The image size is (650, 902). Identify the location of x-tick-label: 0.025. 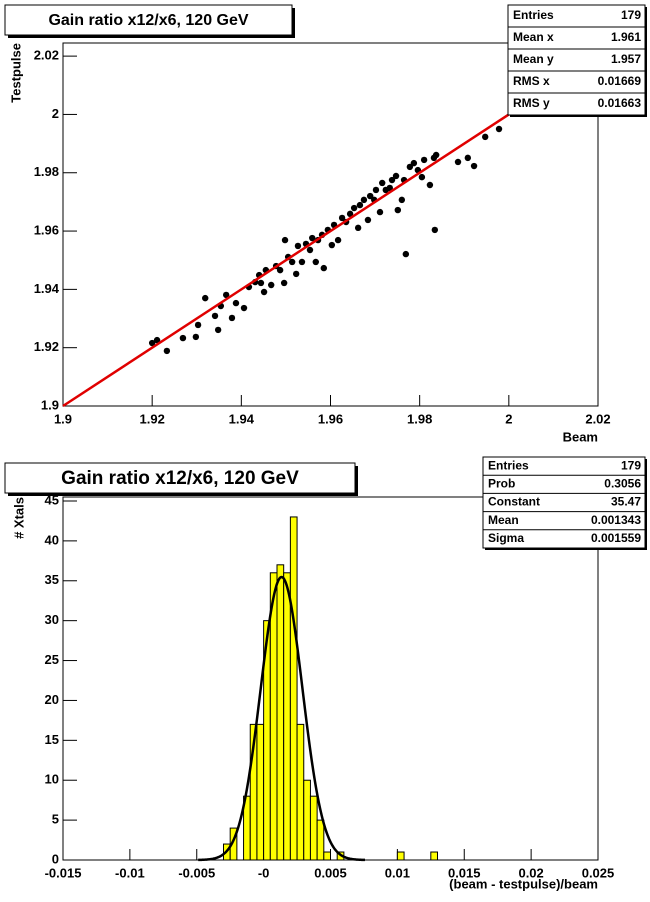
(598, 872).